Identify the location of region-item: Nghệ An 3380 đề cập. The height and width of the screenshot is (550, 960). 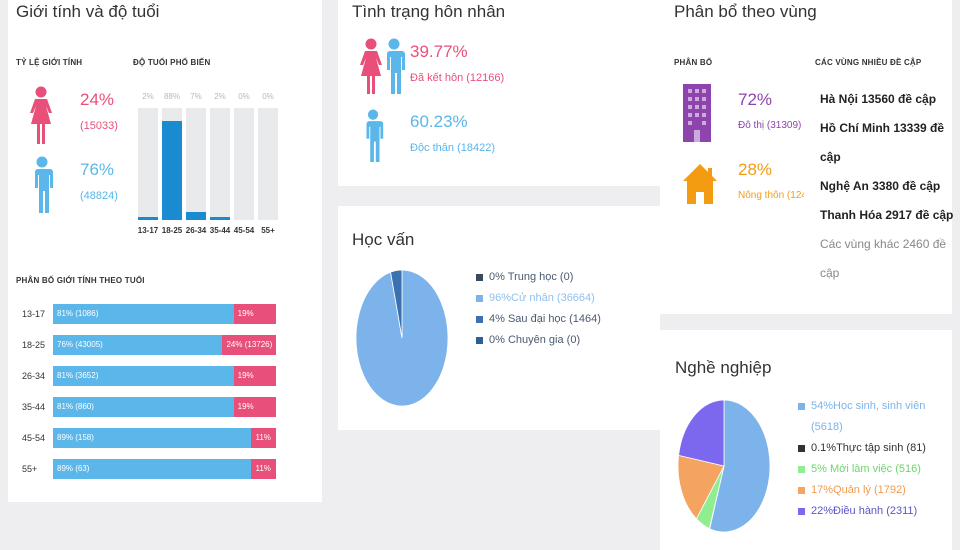
(880, 186).